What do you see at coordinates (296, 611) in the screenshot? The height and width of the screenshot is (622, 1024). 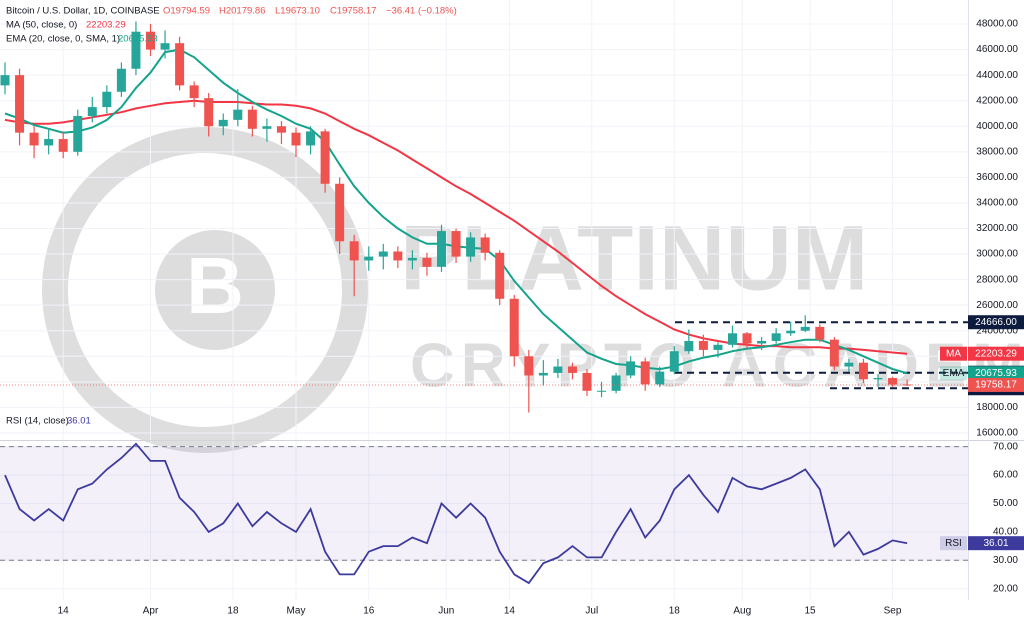 I see `x-tick-label: May` at bounding box center [296, 611].